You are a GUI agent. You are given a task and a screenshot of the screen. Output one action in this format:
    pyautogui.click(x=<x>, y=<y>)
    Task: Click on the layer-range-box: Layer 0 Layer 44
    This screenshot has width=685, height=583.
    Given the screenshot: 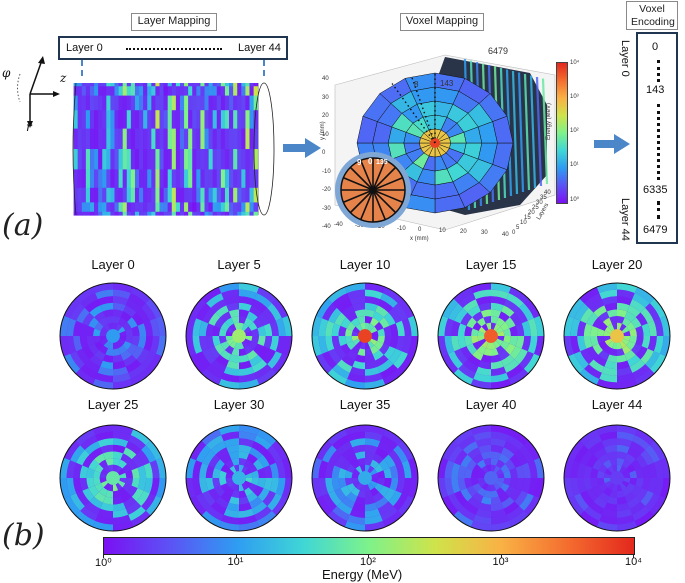 What is the action you would take?
    pyautogui.click(x=173, y=48)
    